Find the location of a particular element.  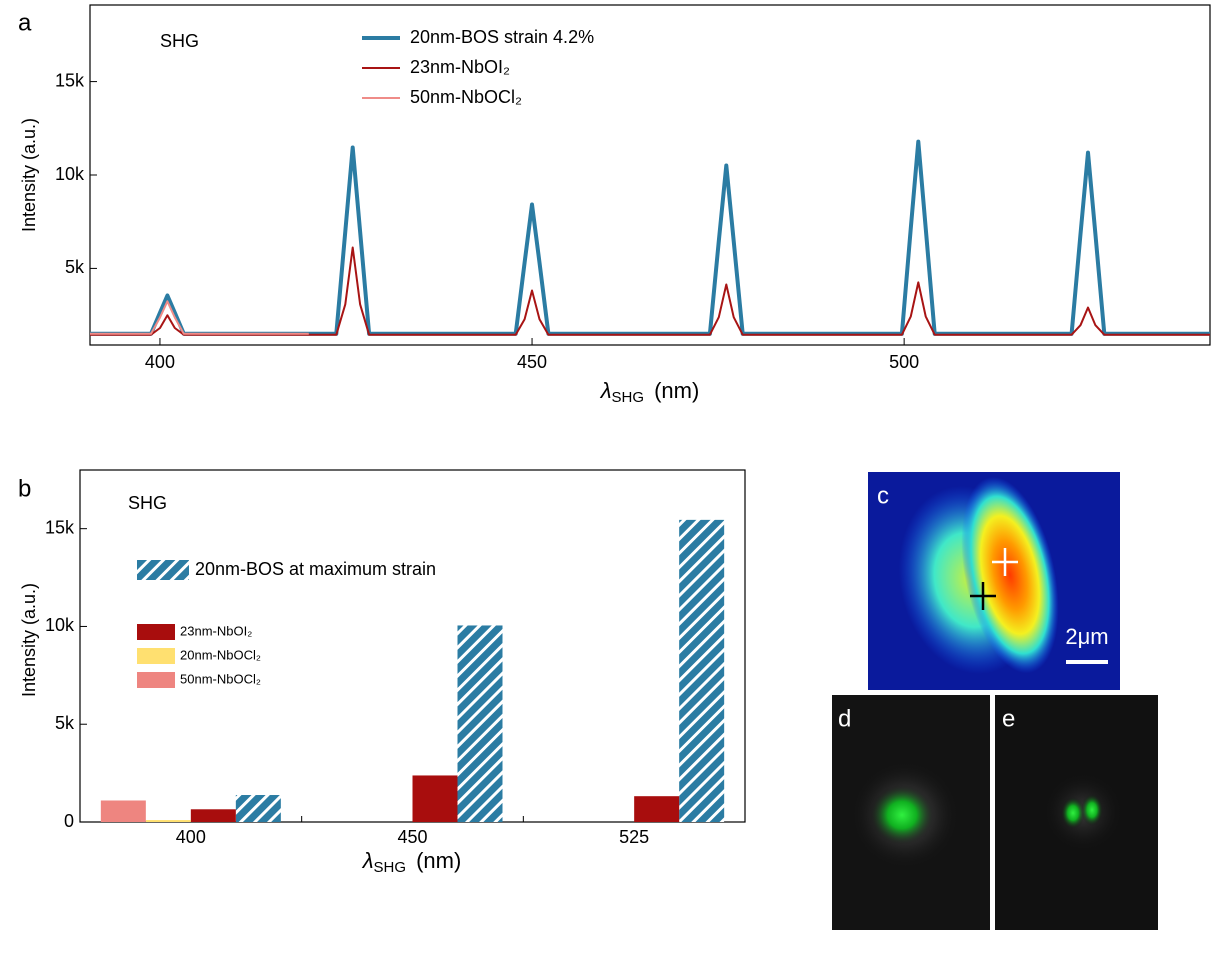

panel-d: d is located at coordinates (911, 812).